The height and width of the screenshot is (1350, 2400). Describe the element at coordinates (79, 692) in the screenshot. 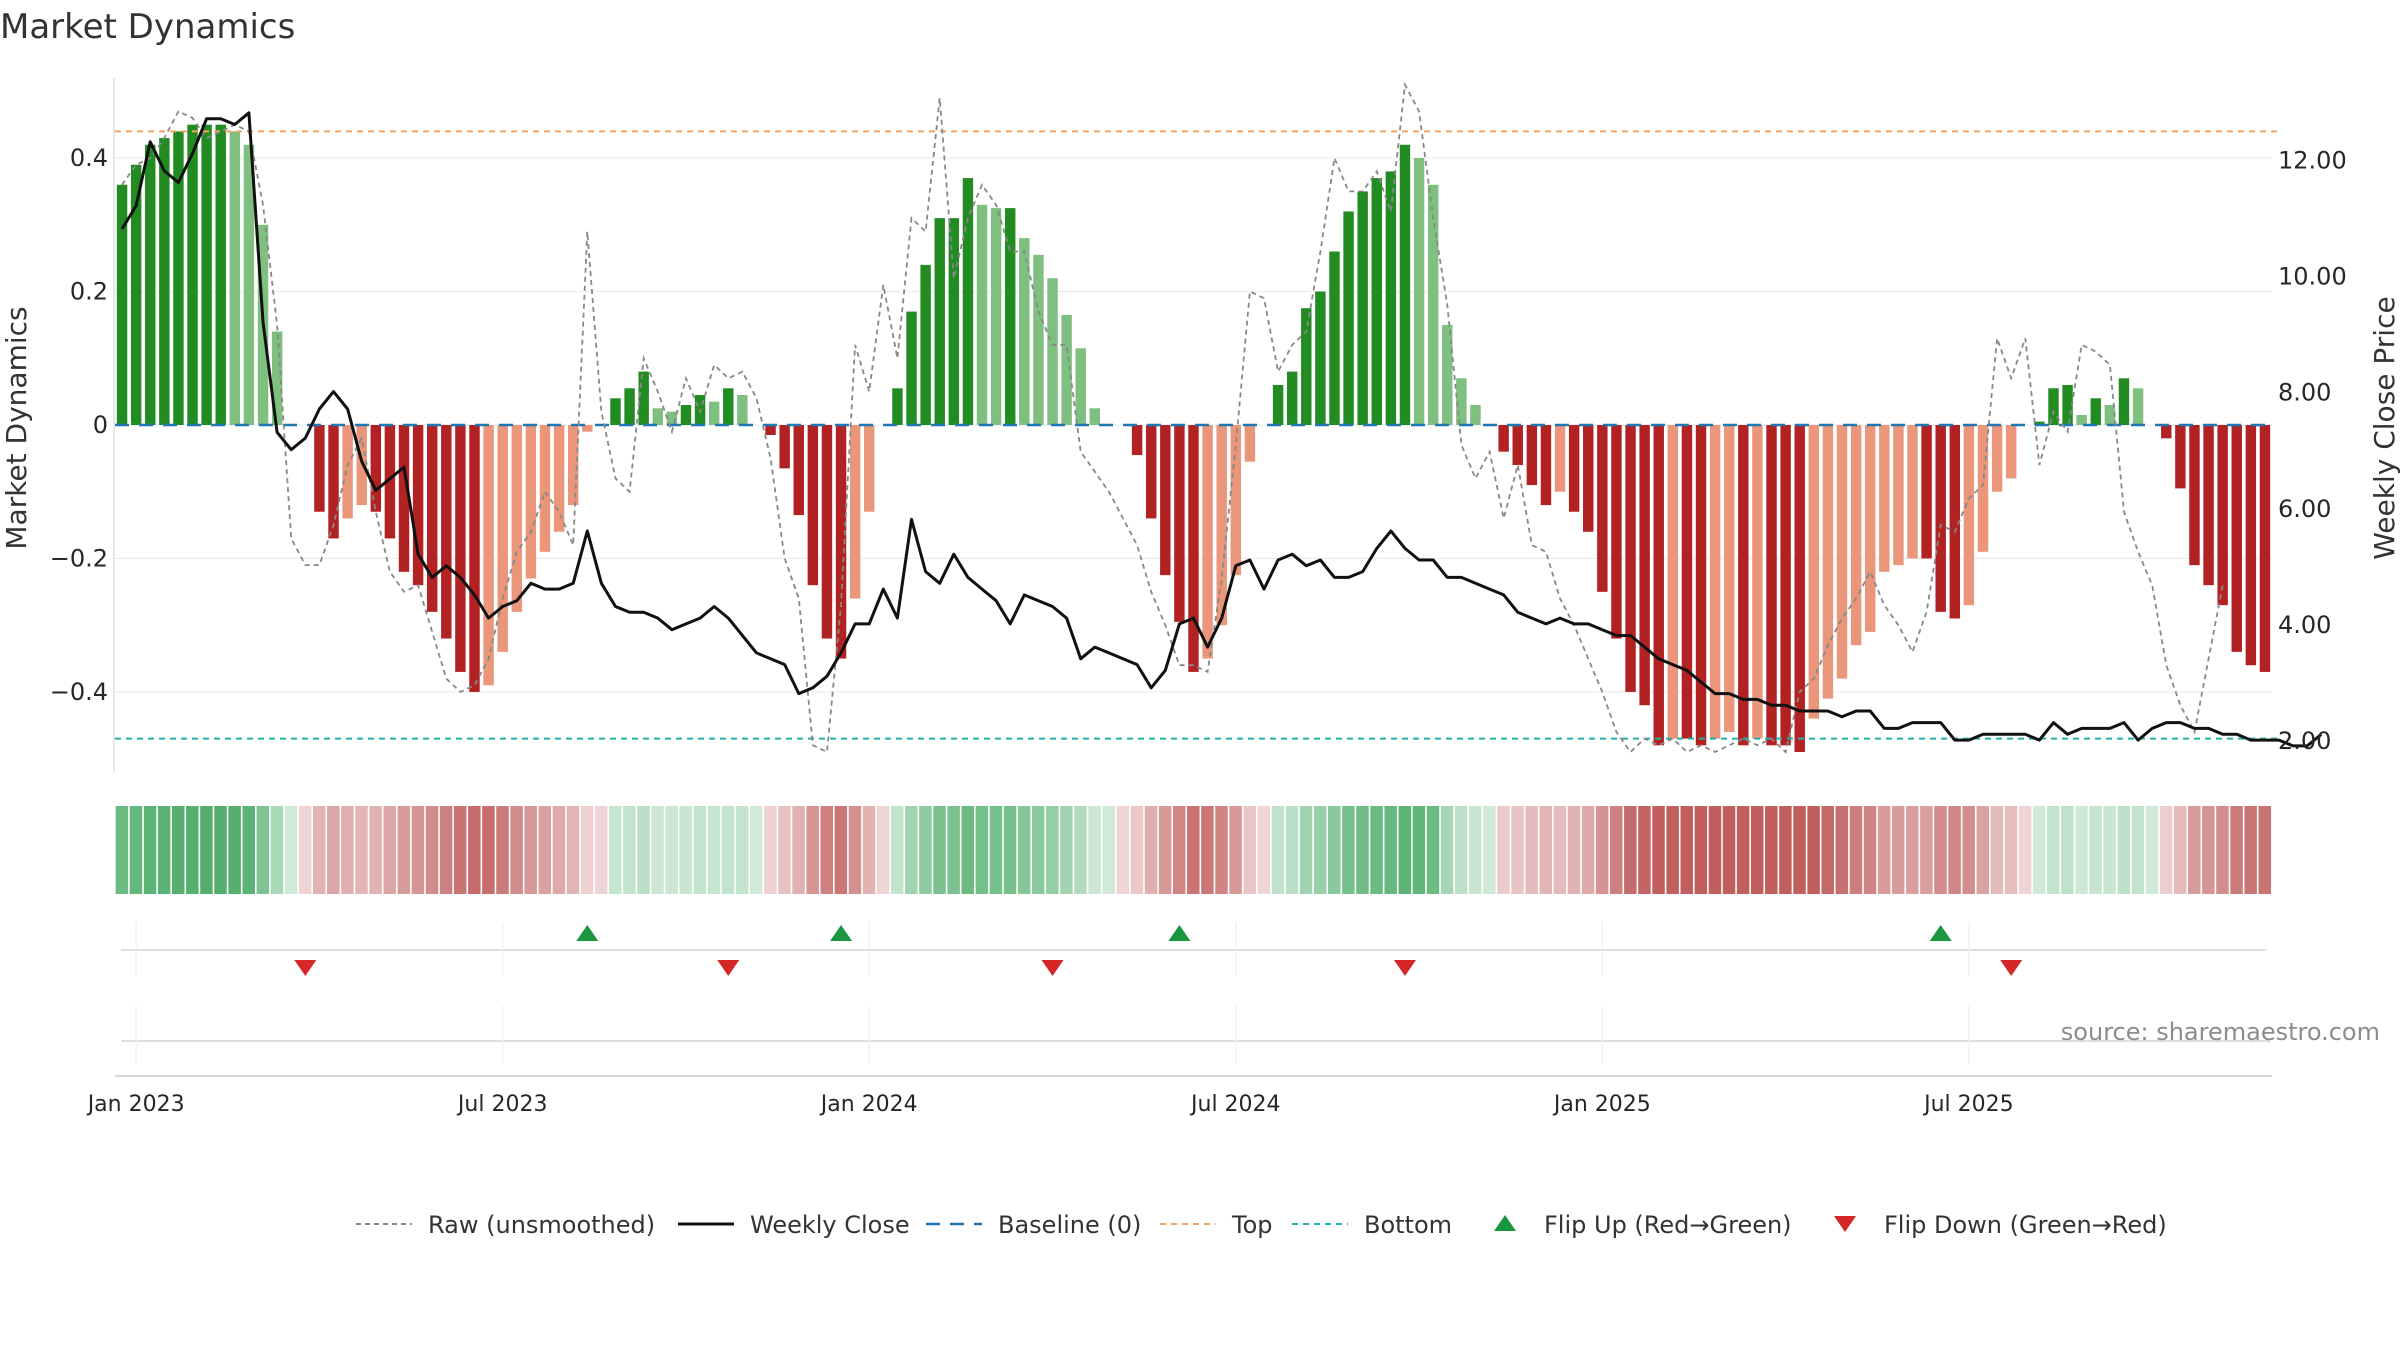

I see `left-tick-label: −0.4` at that location.